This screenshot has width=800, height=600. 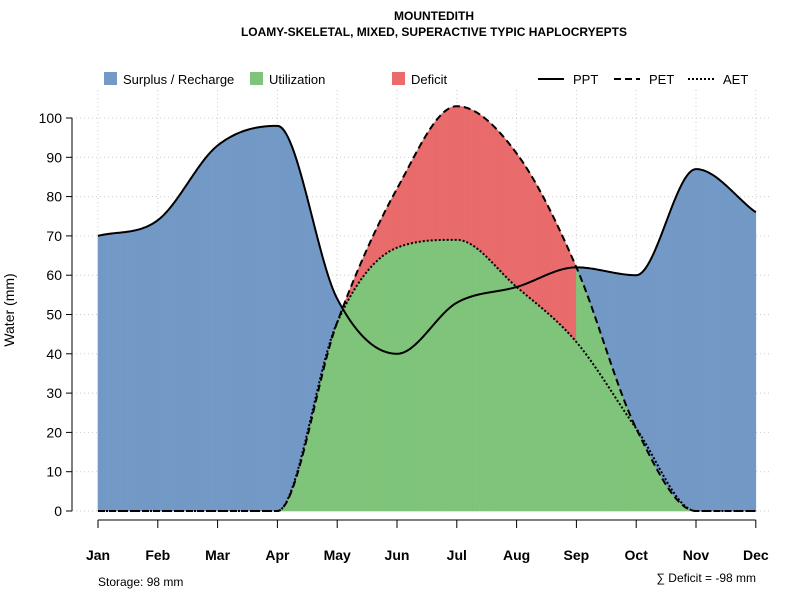 I want to click on x-tick-label-aug: Aug, so click(x=516, y=555).